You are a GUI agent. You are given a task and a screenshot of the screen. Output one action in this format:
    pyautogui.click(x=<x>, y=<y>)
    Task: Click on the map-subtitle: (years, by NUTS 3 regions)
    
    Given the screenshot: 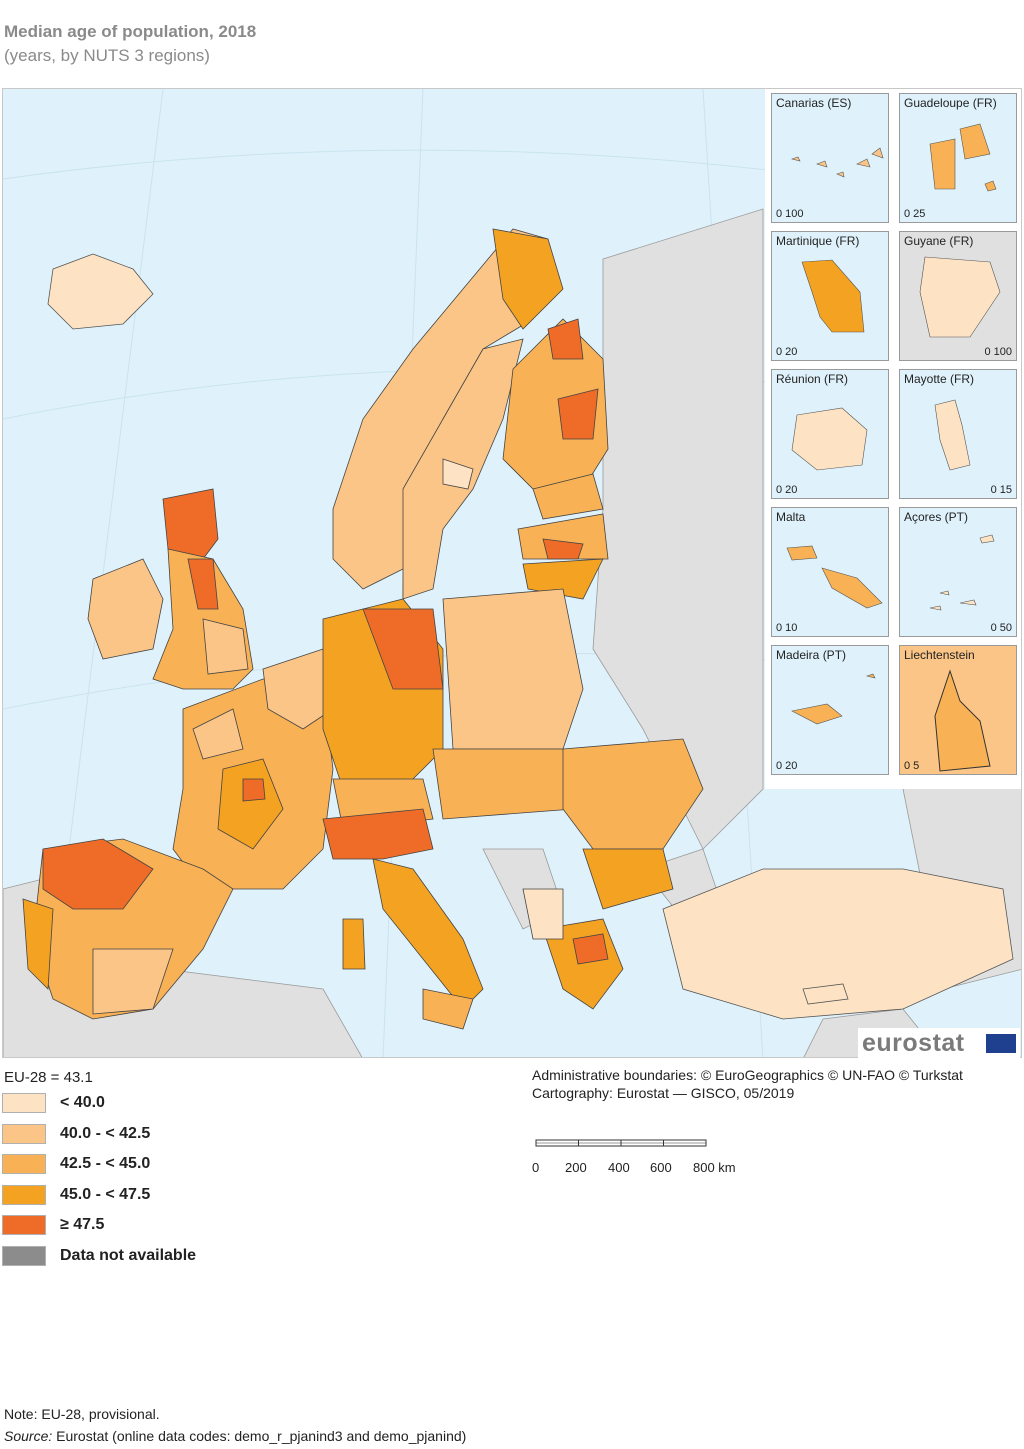 What is the action you would take?
    pyautogui.click(x=107, y=55)
    